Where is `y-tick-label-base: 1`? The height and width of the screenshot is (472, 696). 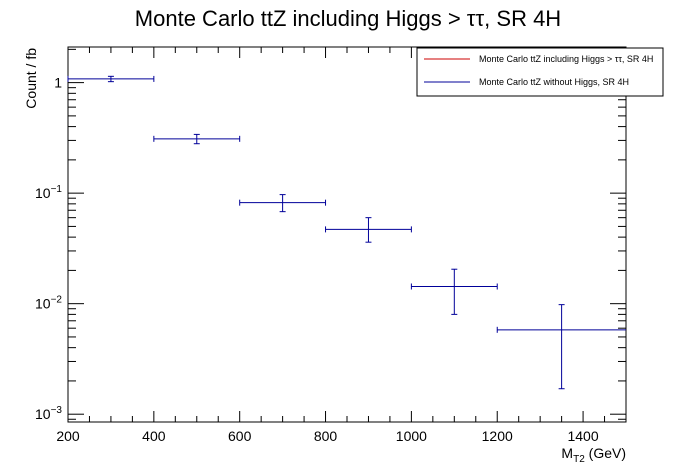
y-tick-label-base: 1 is located at coordinates (58, 83).